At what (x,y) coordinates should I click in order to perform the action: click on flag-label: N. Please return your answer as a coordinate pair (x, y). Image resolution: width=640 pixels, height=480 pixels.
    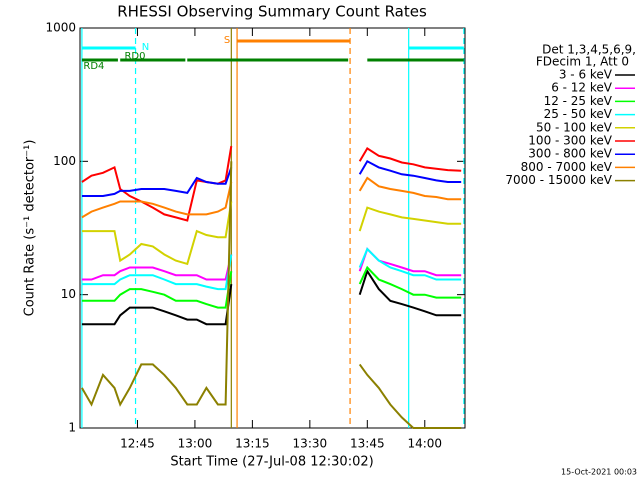
    Looking at the image, I should click on (145, 47).